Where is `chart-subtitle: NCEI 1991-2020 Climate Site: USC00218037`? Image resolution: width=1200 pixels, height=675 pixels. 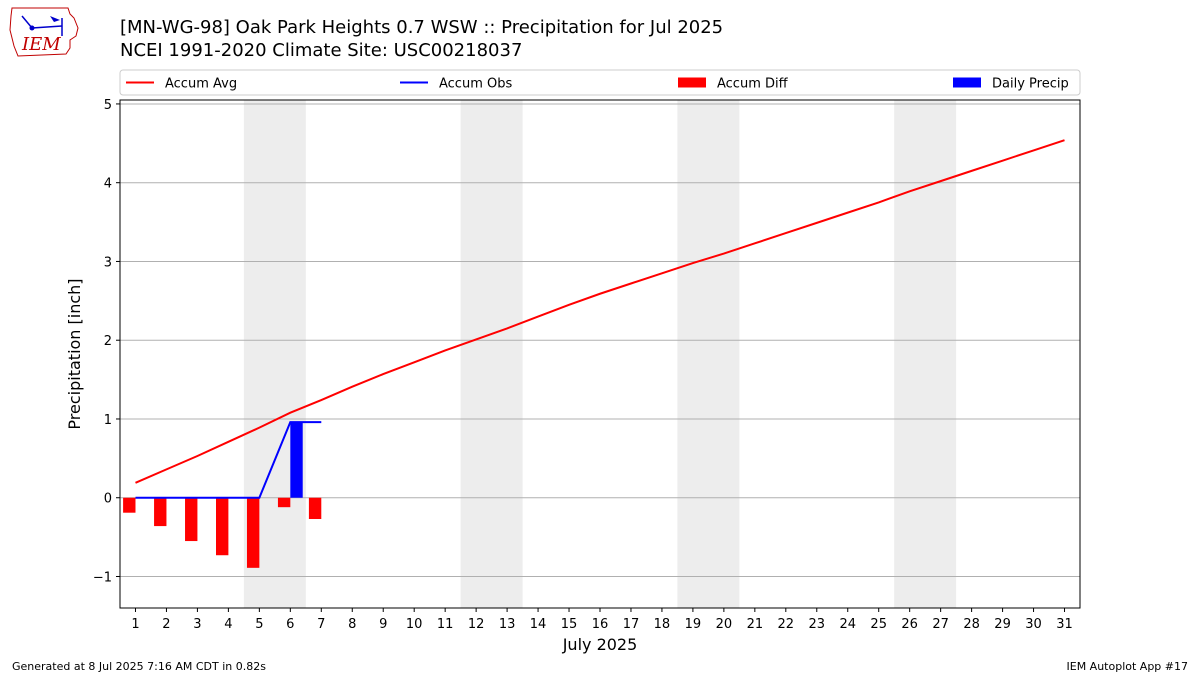
chart-subtitle: NCEI 1991-2020 Climate Site: USC00218037 is located at coordinates (321, 50).